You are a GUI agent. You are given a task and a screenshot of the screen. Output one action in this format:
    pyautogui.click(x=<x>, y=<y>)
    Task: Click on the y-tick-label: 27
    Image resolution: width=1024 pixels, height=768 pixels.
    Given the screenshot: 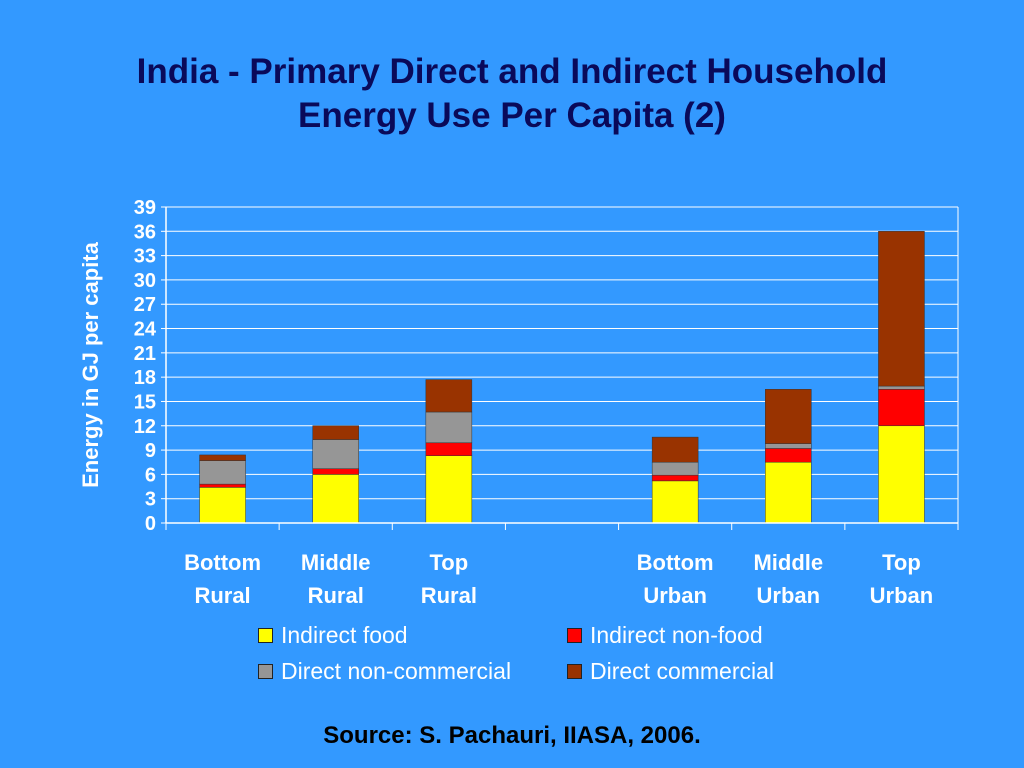 What is the action you would take?
    pyautogui.click(x=145, y=305)
    